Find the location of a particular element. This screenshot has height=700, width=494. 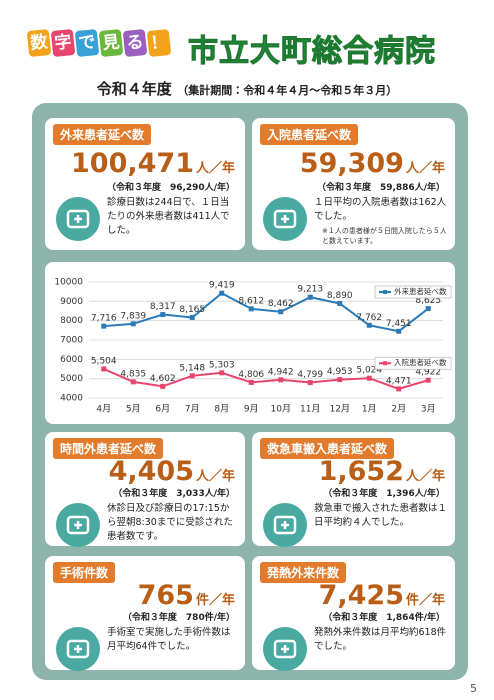

card-description: 休診日及び診療日の17:15から翌朝8:30までに受診された患者数です。 is located at coordinates (170, 522).